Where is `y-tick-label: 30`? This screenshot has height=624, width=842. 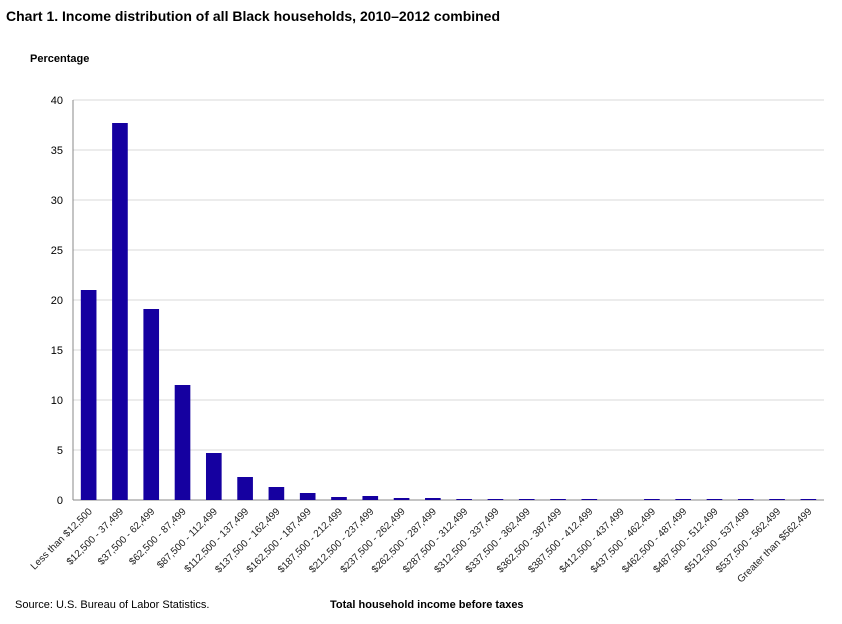 y-tick-label: 30 is located at coordinates (57, 201).